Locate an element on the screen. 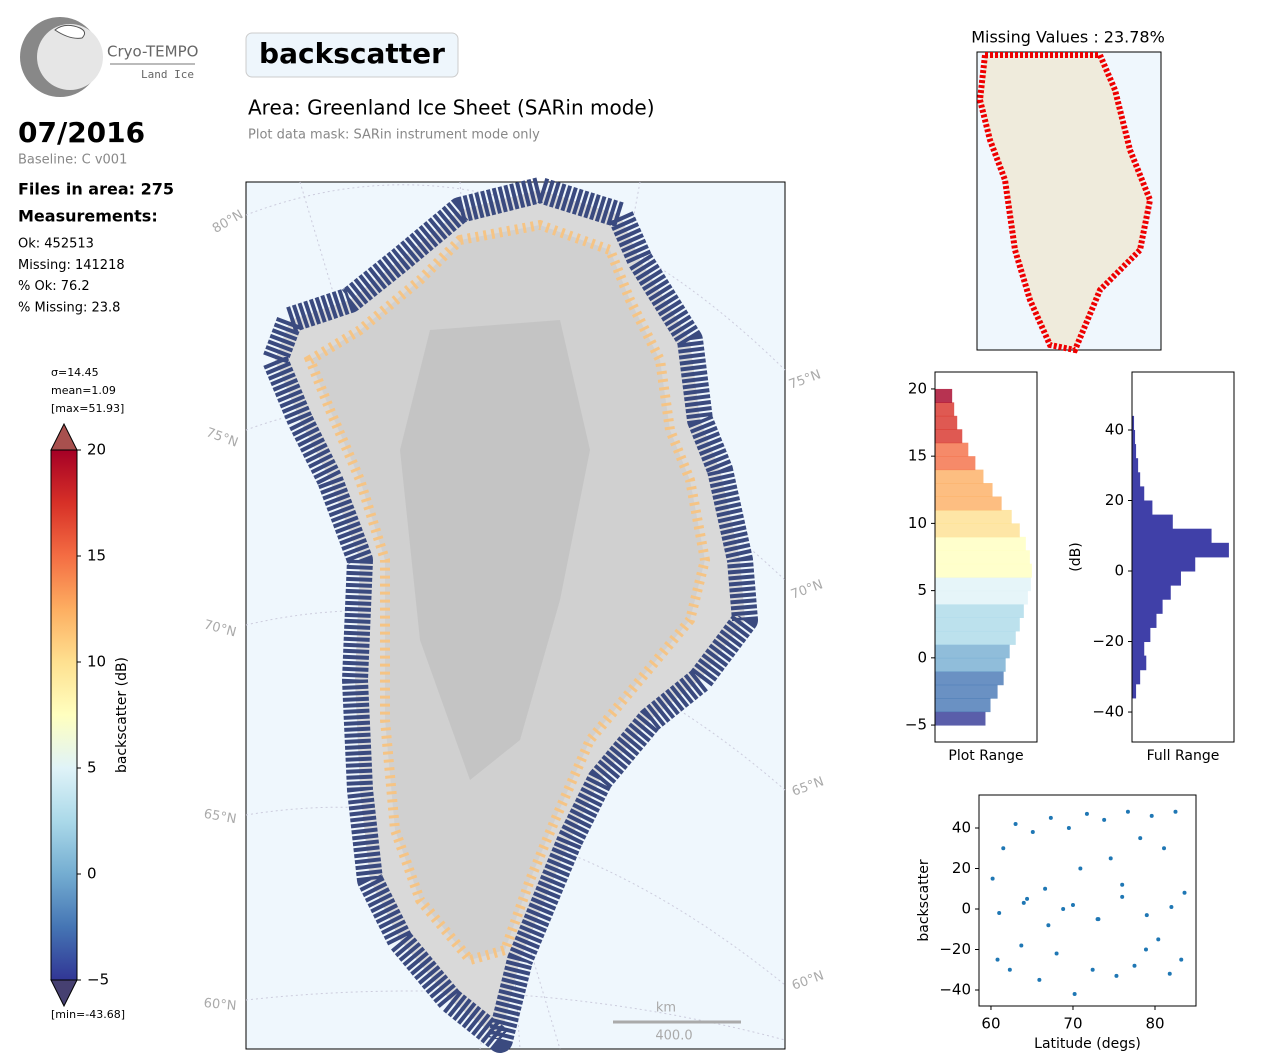  stat-line: % Missing: 23.8 is located at coordinates (69, 307).